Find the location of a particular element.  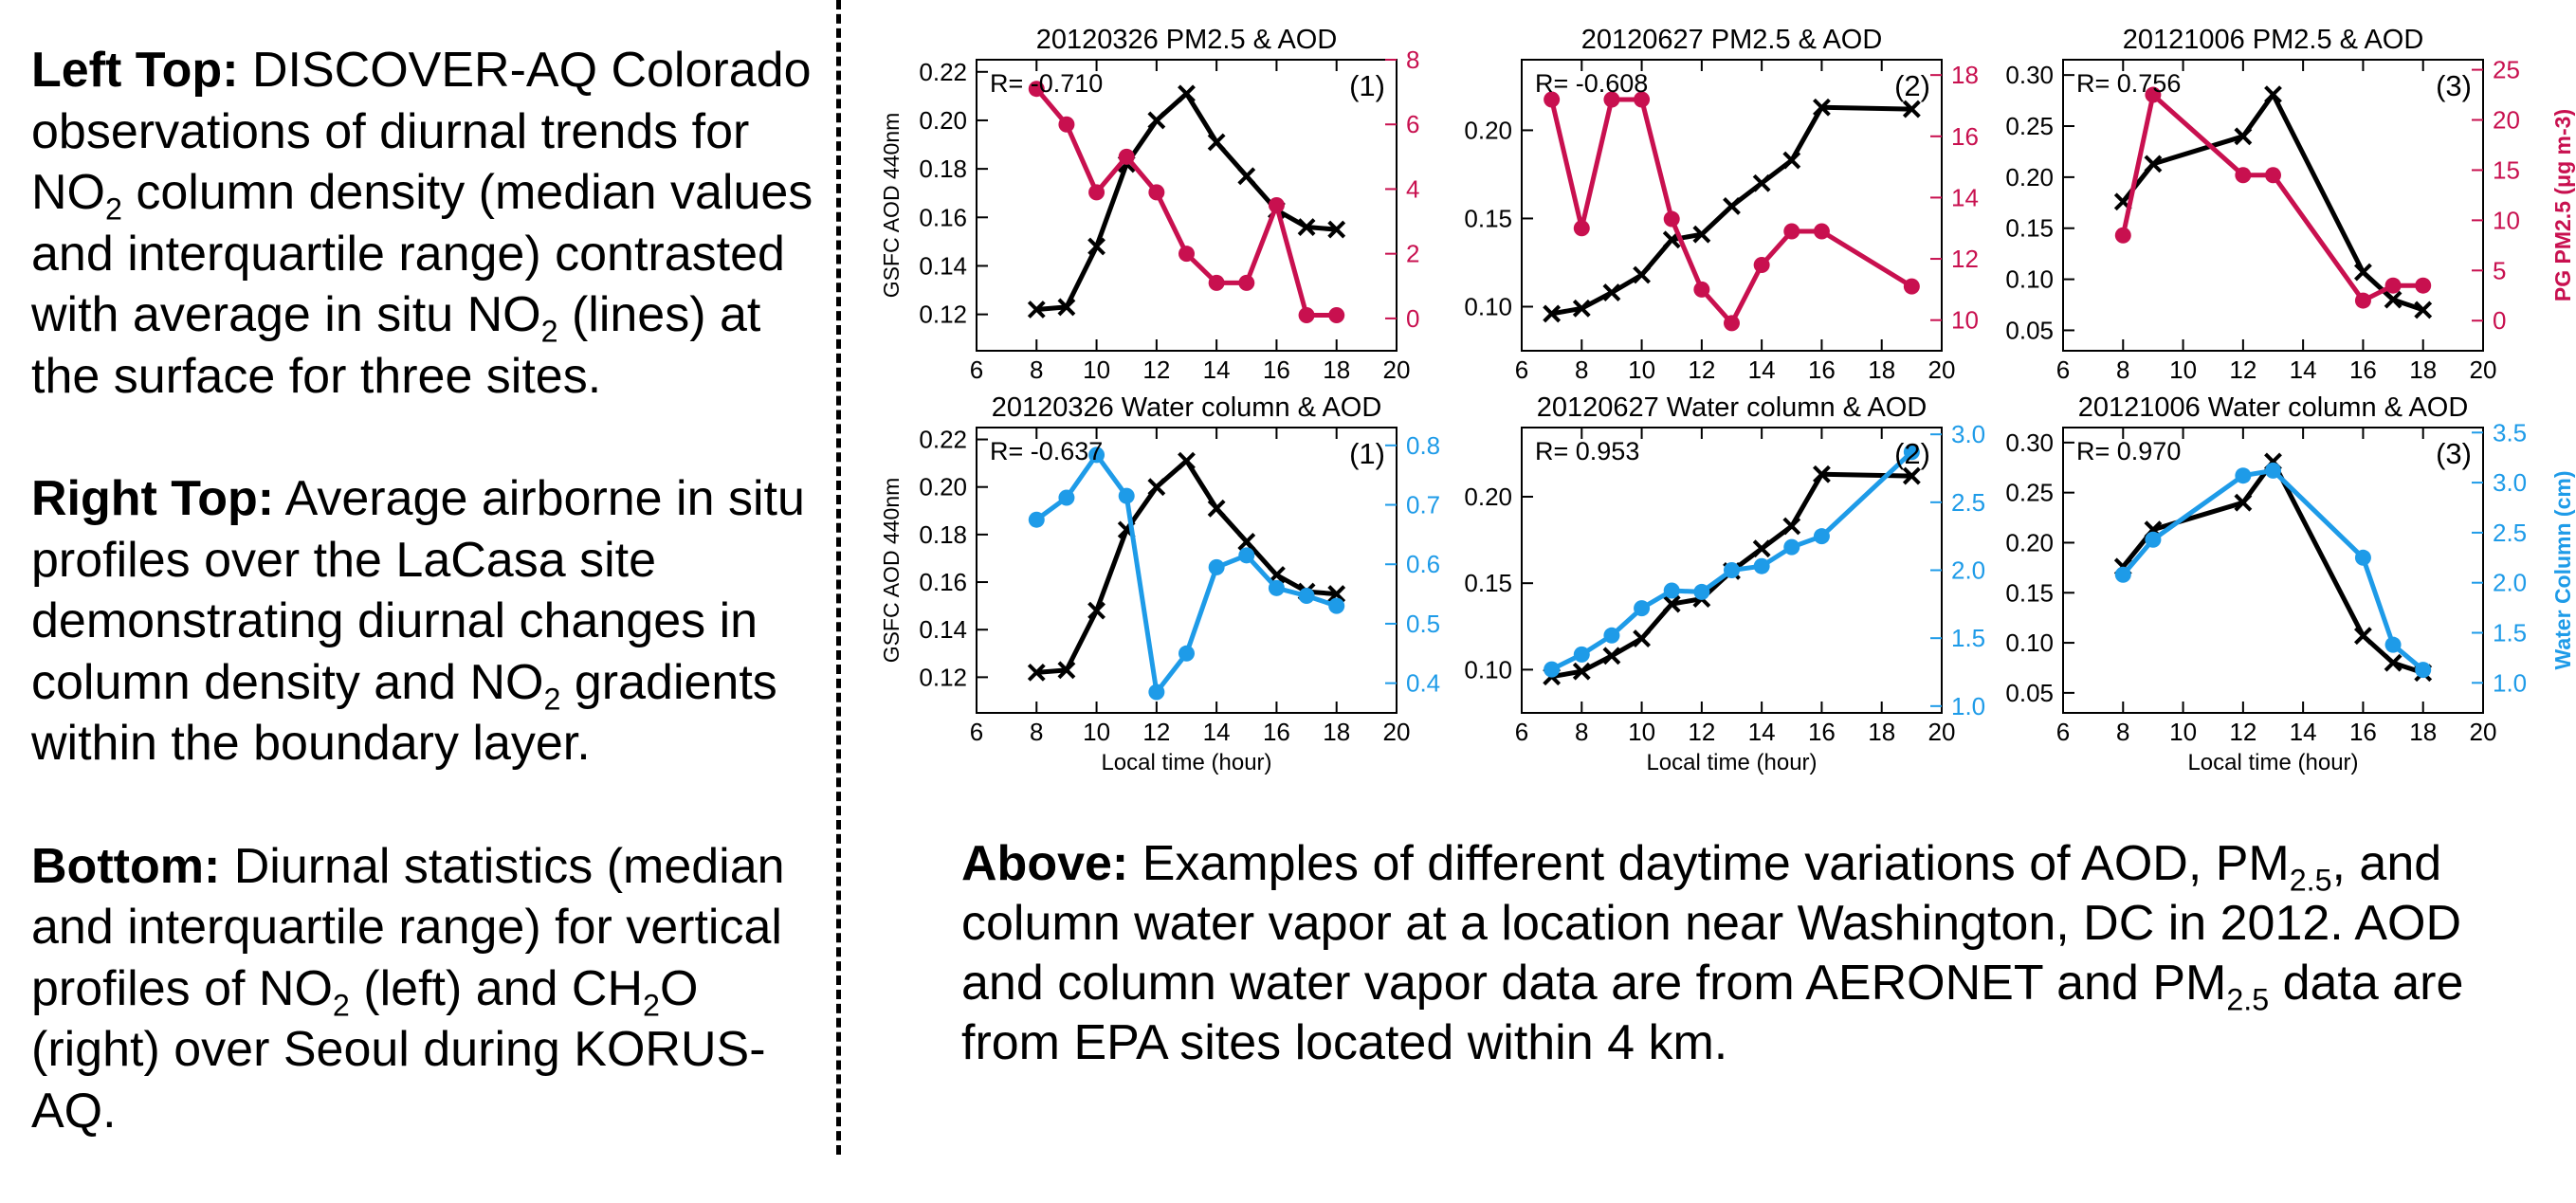

aod-series-line is located at coordinates (2272, 202).